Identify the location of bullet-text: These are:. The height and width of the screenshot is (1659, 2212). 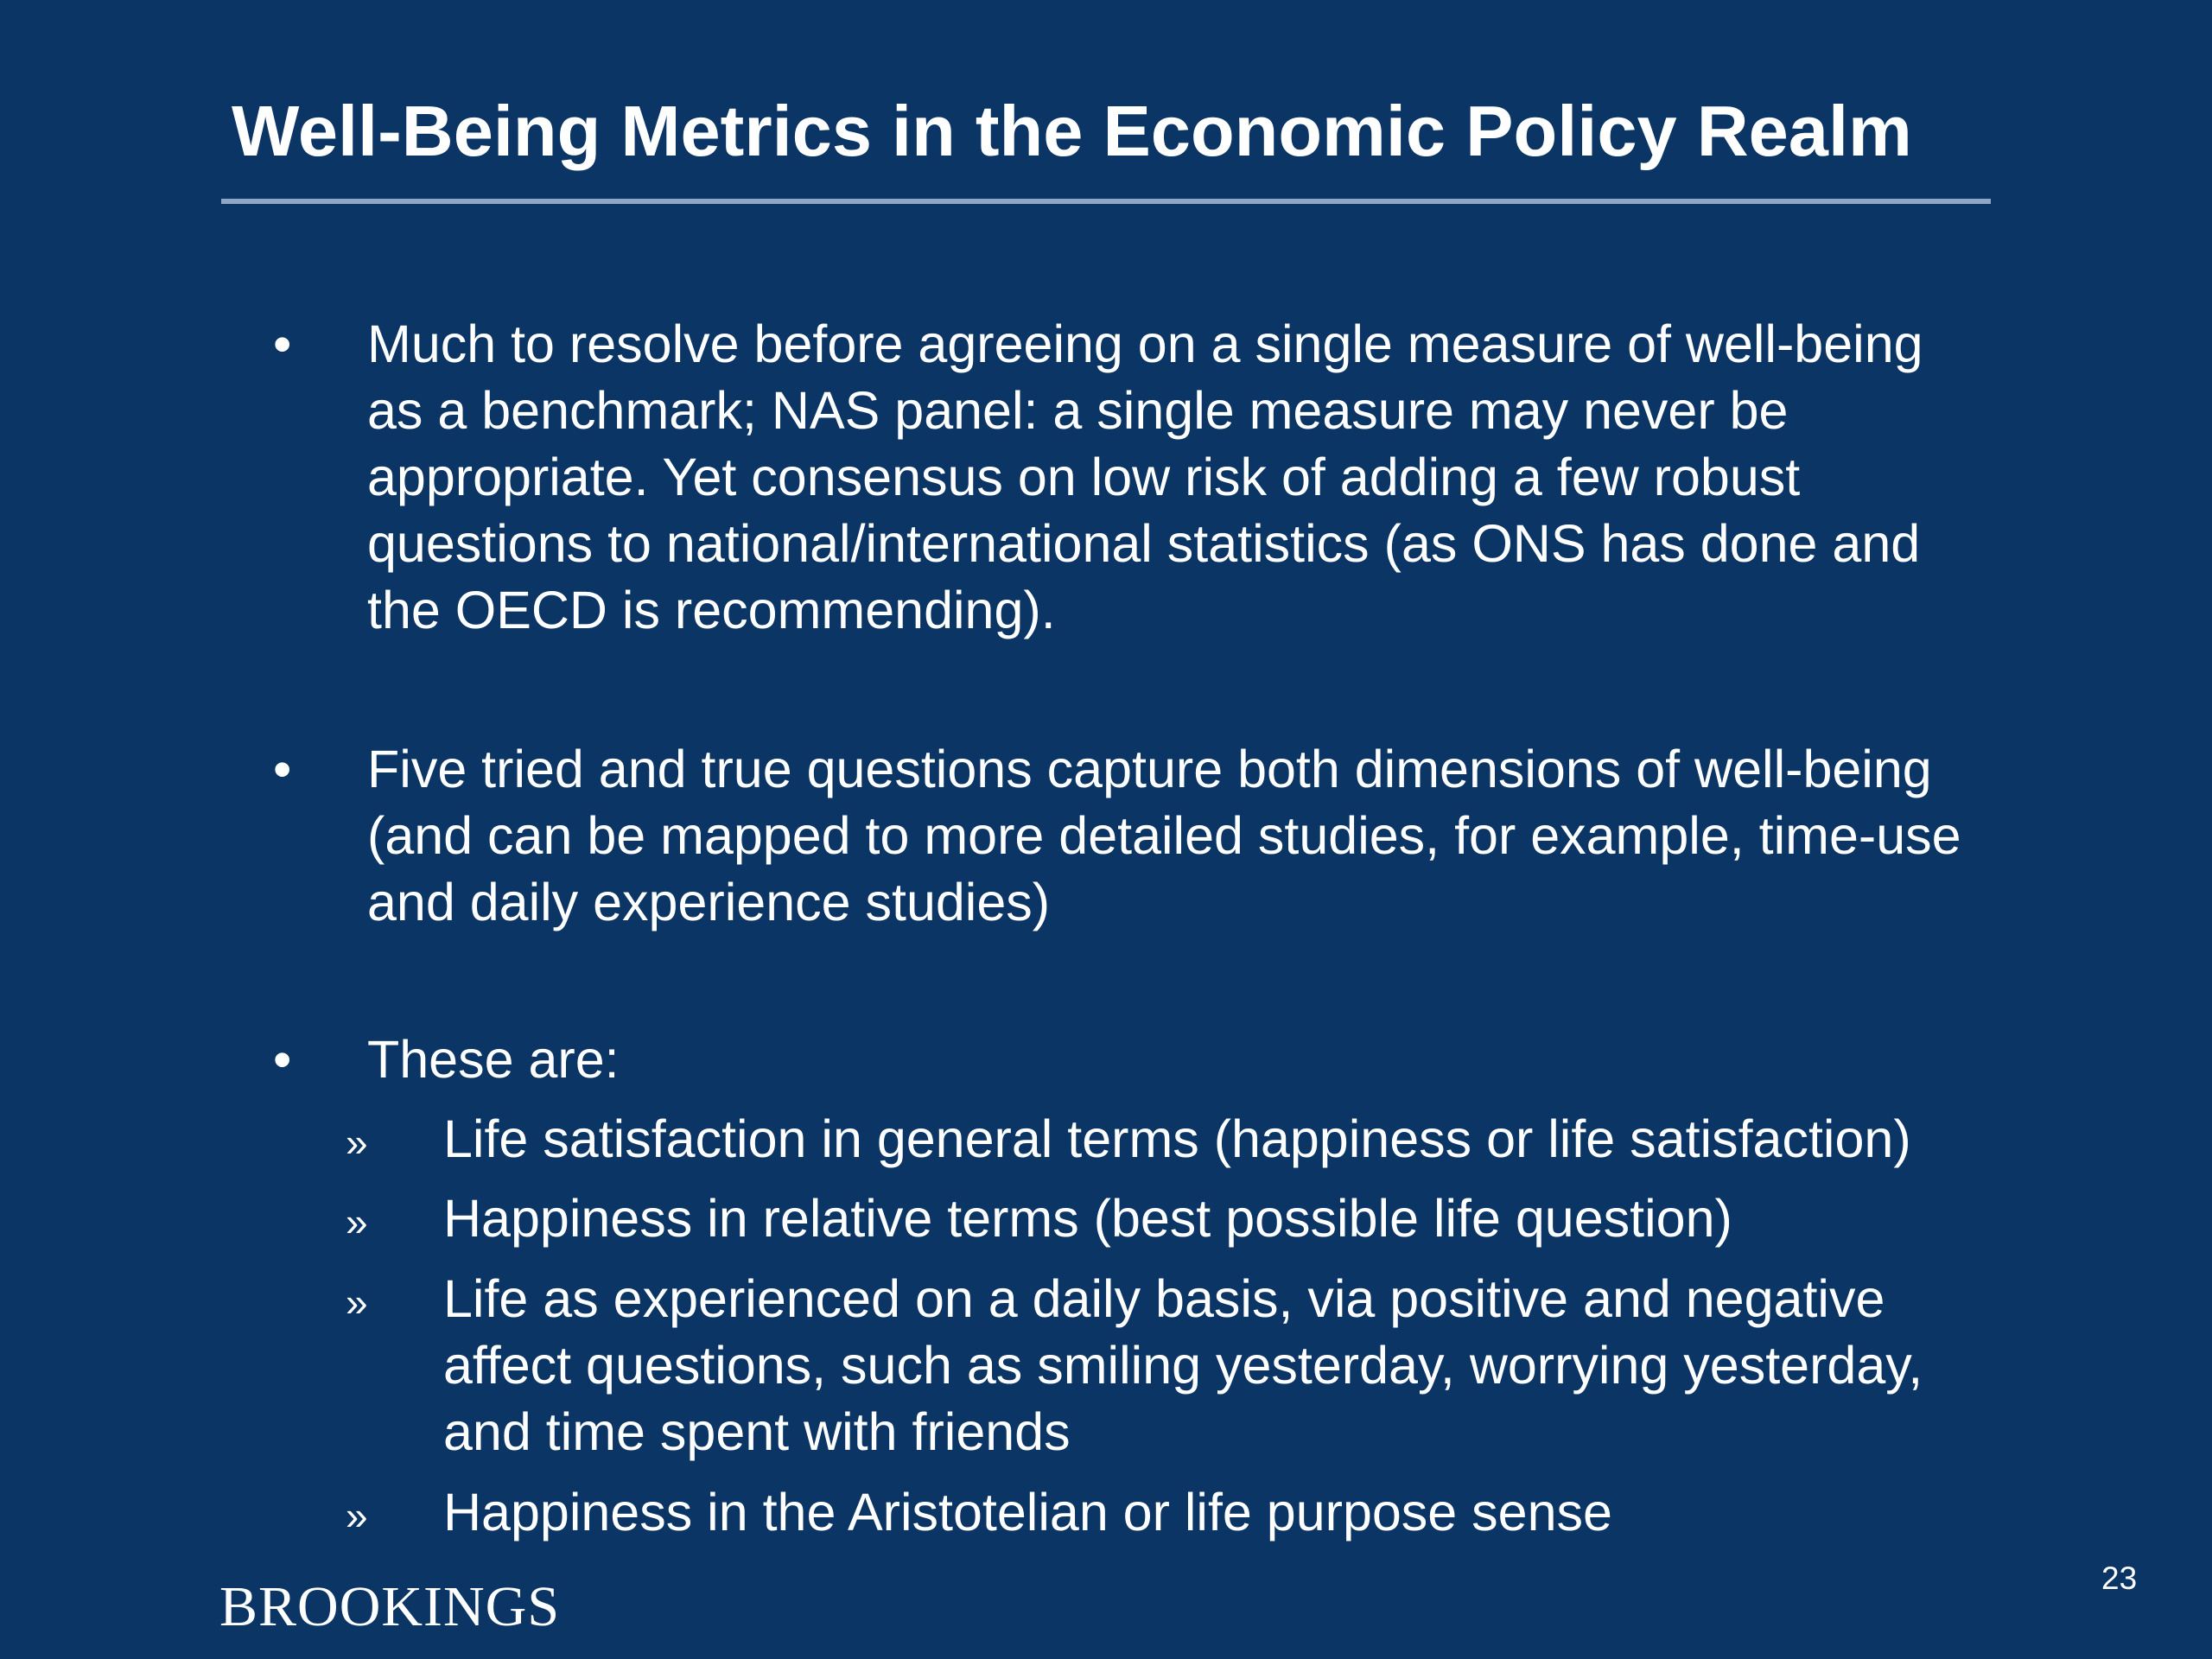
(493, 1059).